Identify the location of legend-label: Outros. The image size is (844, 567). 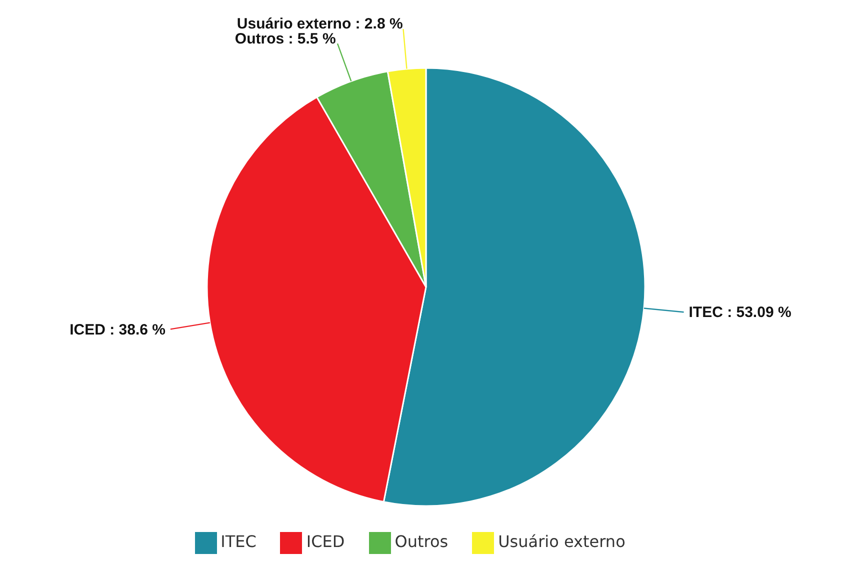
(421, 542).